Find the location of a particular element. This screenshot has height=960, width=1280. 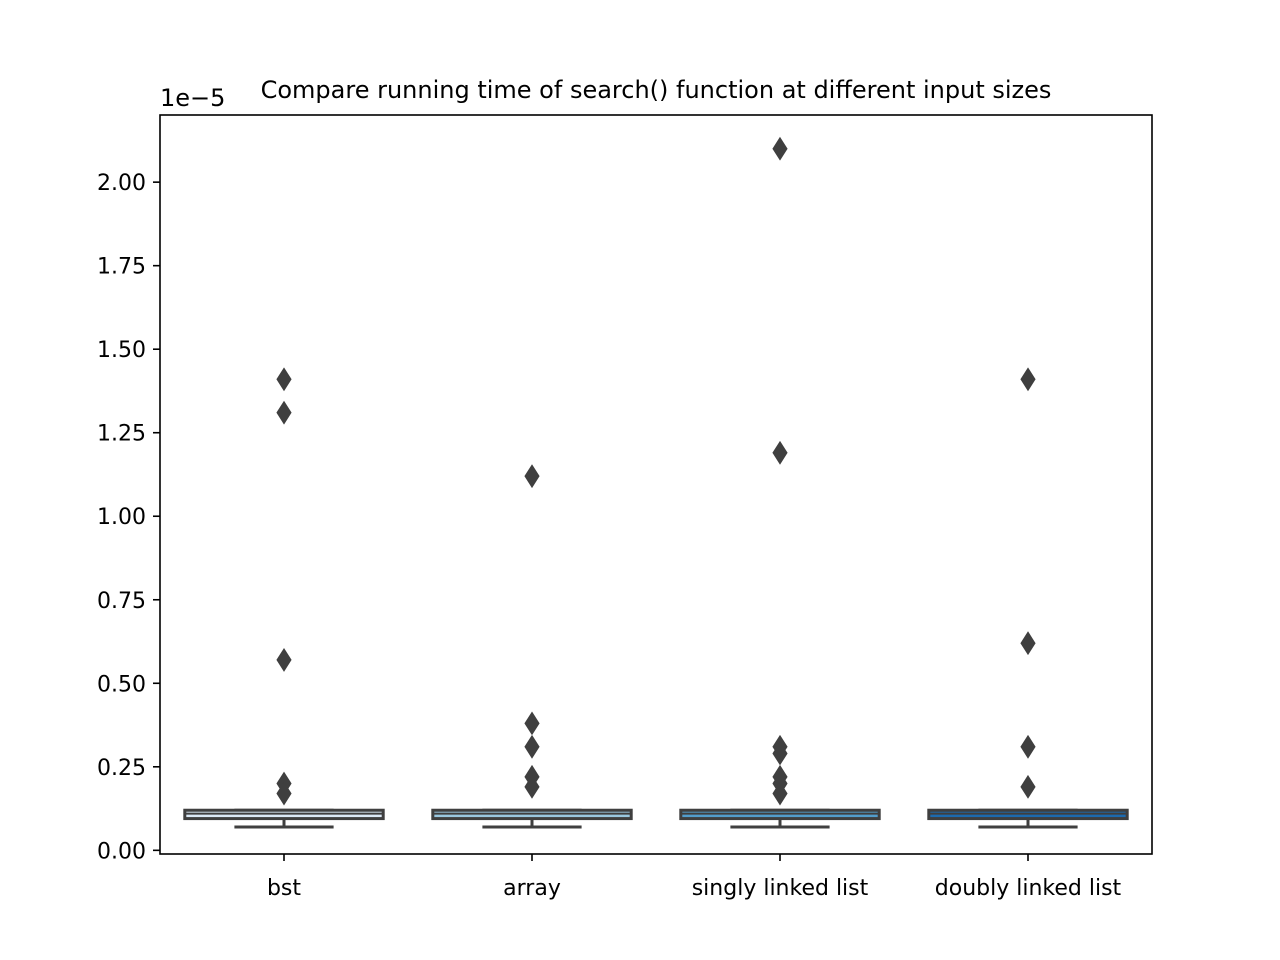

y-tick-label: 1.00 is located at coordinates (121, 517).